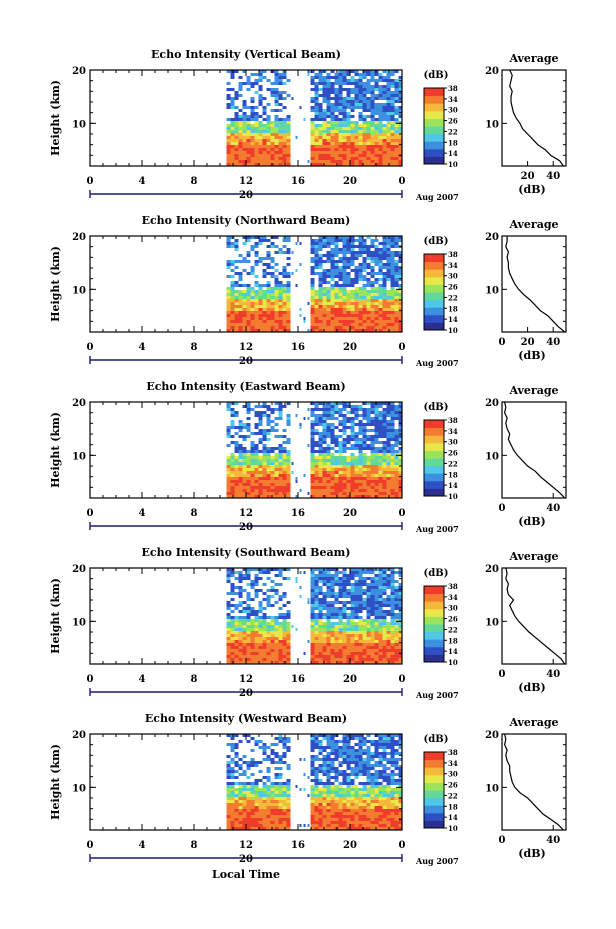  What do you see at coordinates (194, 679) in the screenshot?
I see `x-tick-label: 8` at bounding box center [194, 679].